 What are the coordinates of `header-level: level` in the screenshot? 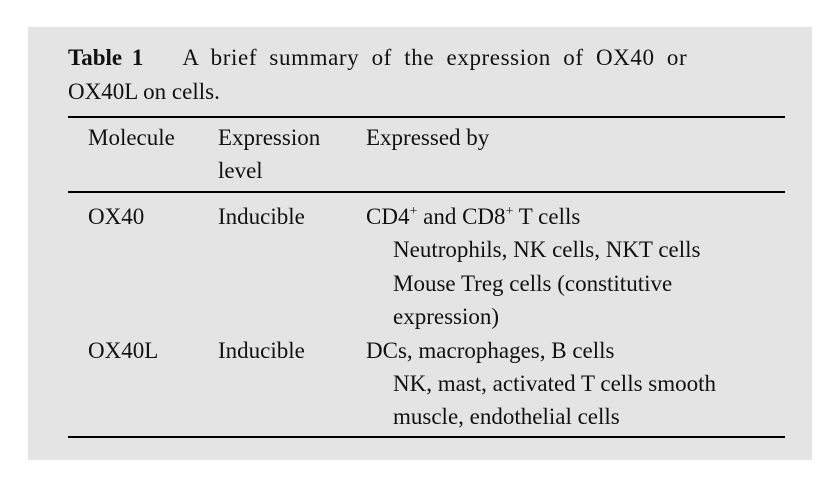 It's located at (240, 170).